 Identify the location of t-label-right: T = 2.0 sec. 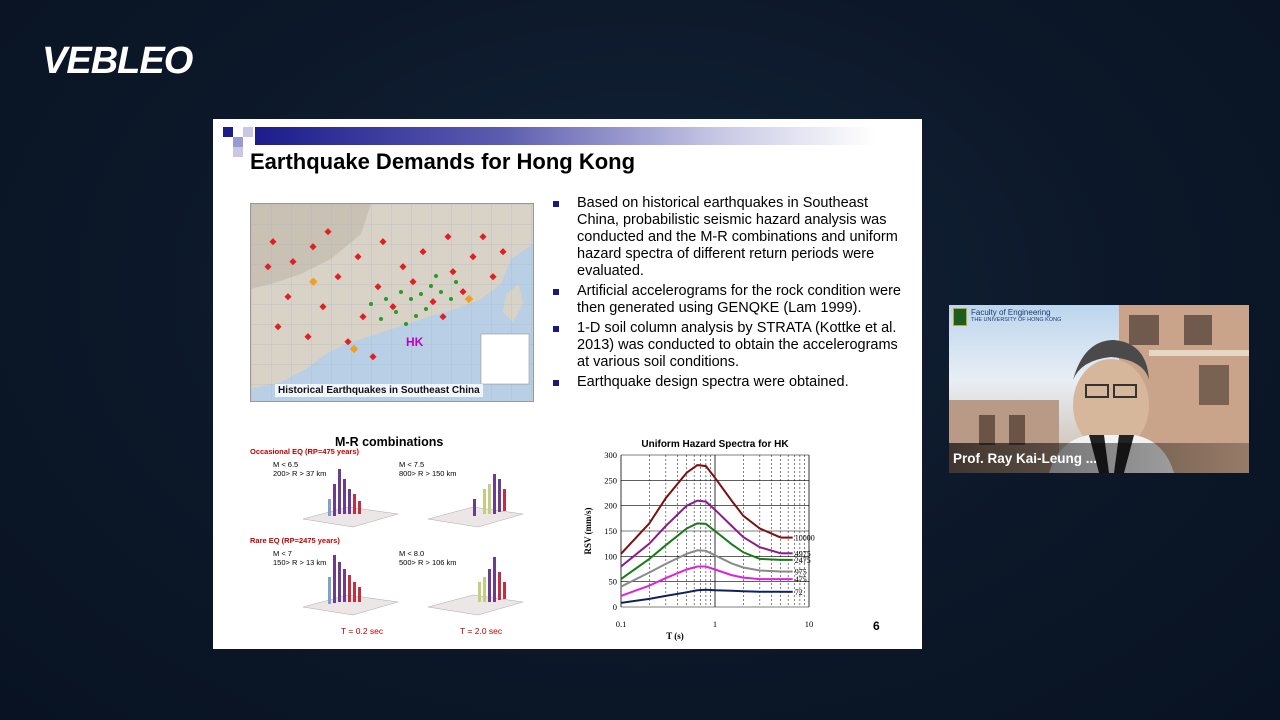
(481, 631).